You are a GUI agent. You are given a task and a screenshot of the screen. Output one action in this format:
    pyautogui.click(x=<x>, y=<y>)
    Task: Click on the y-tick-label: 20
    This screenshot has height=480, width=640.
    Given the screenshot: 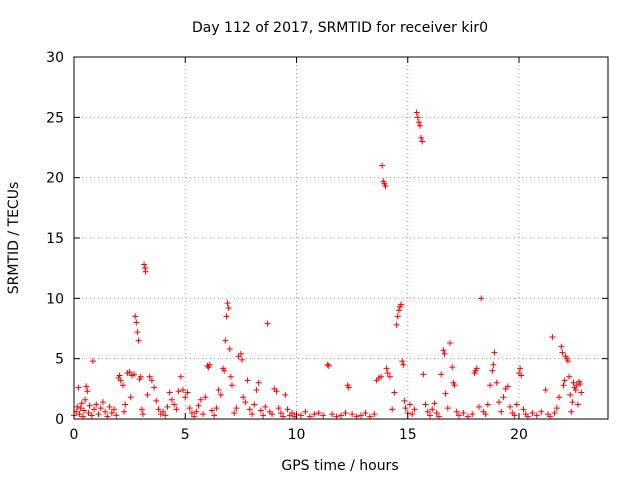 What is the action you would take?
    pyautogui.click(x=55, y=179)
    